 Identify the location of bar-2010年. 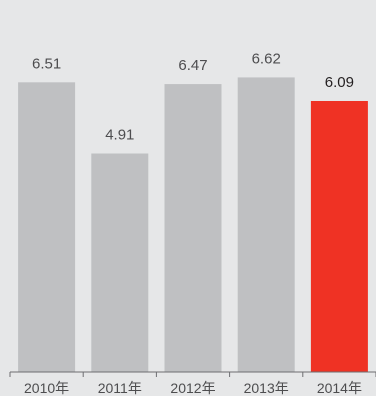
(47, 227).